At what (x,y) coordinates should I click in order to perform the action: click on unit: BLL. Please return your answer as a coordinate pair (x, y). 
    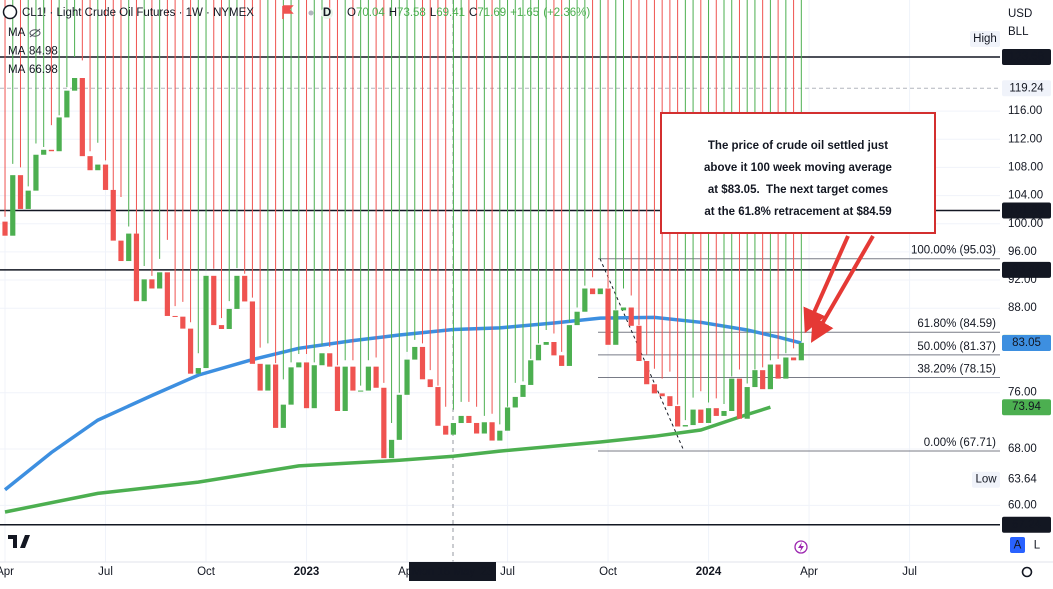
    Looking at the image, I should click on (1018, 32).